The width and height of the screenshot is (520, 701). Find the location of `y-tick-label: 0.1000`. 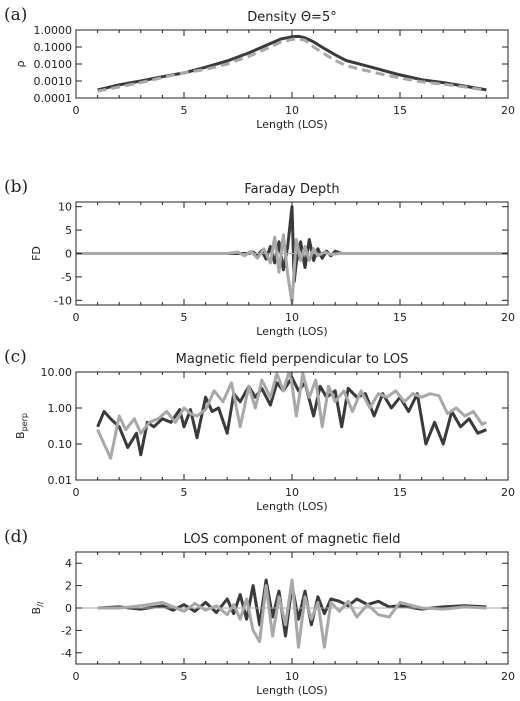

y-tick-label: 0.1000 is located at coordinates (53, 47).